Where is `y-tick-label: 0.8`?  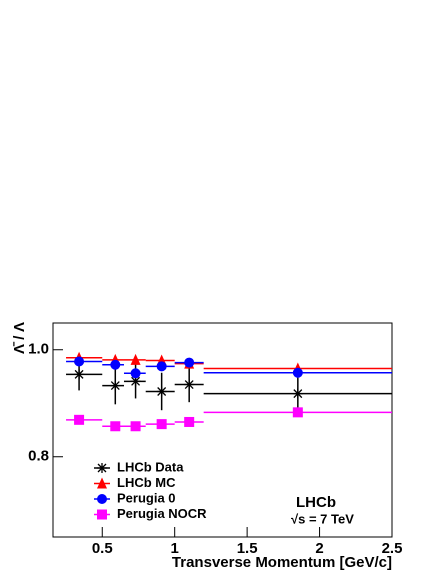 y-tick-label: 0.8 is located at coordinates (38, 456).